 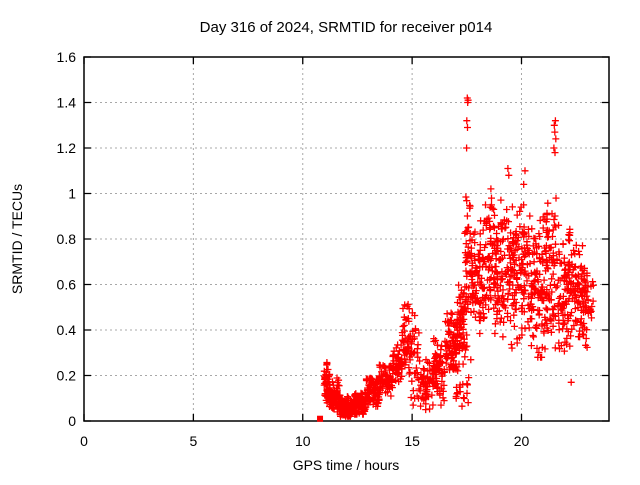 What do you see at coordinates (67, 285) in the screenshot?
I see `y-tick-label: 0.6` at bounding box center [67, 285].